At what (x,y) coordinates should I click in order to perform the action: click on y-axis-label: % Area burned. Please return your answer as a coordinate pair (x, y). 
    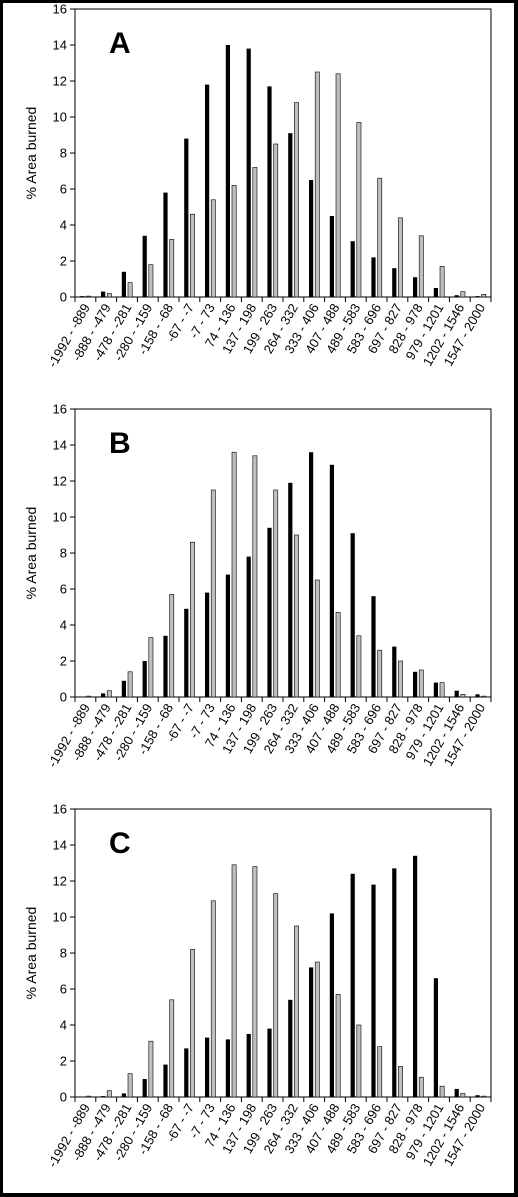
    Looking at the image, I should click on (31, 153).